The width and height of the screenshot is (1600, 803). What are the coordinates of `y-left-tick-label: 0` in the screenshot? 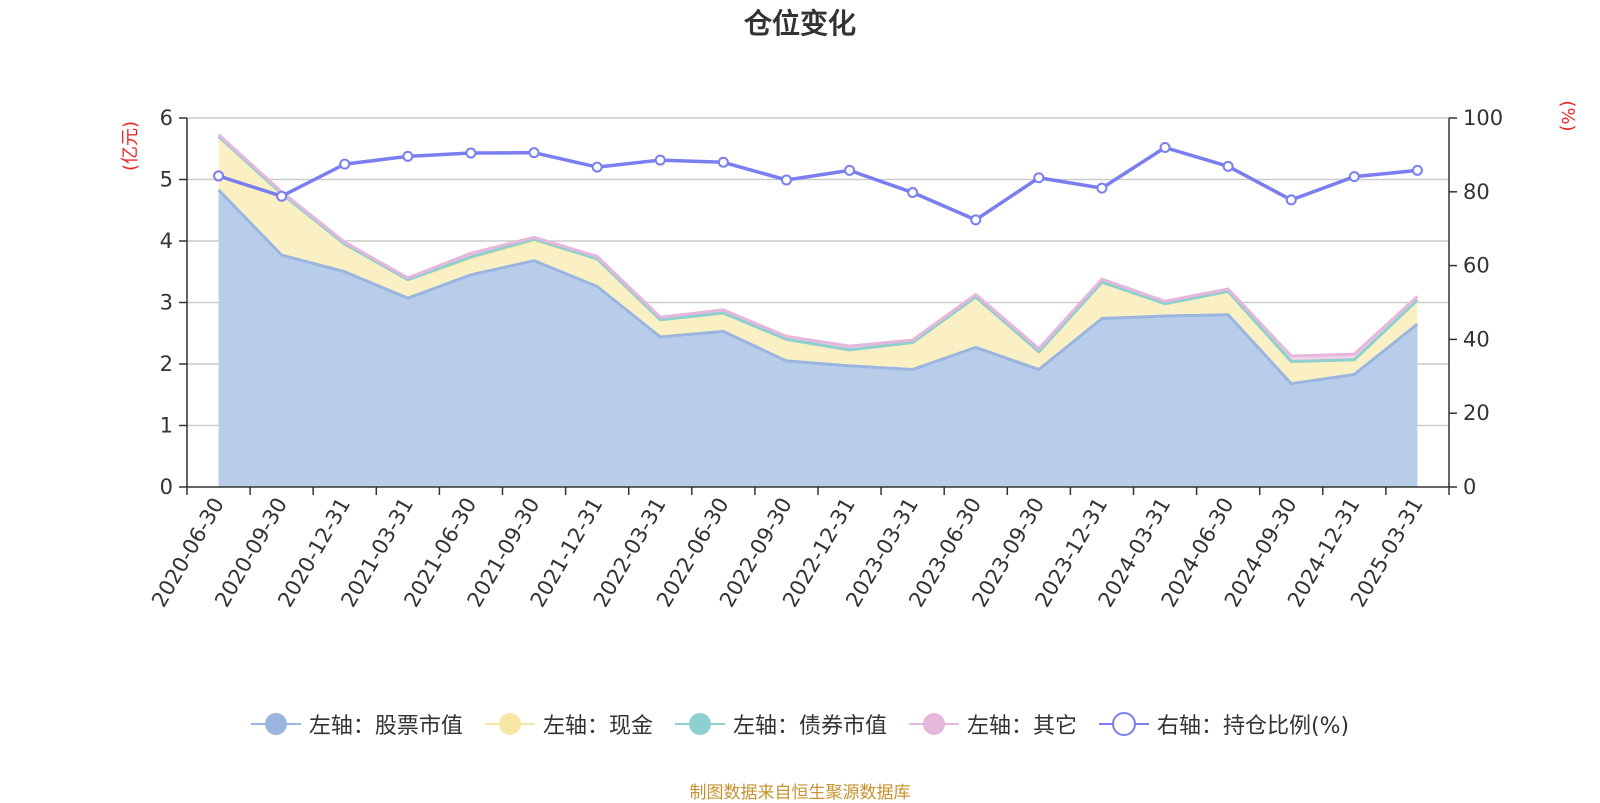 It's located at (166, 487).